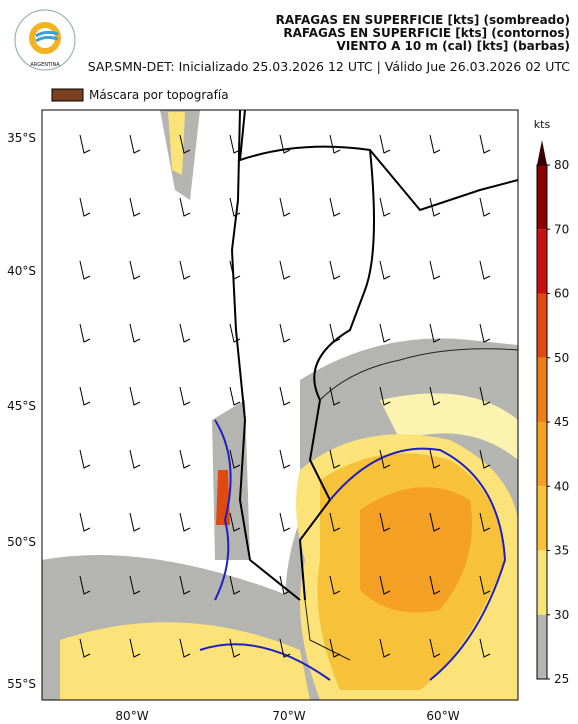 The width and height of the screenshot is (578, 724). What do you see at coordinates (561, 486) in the screenshot?
I see `colorbar-tick-label: 40` at bounding box center [561, 486].